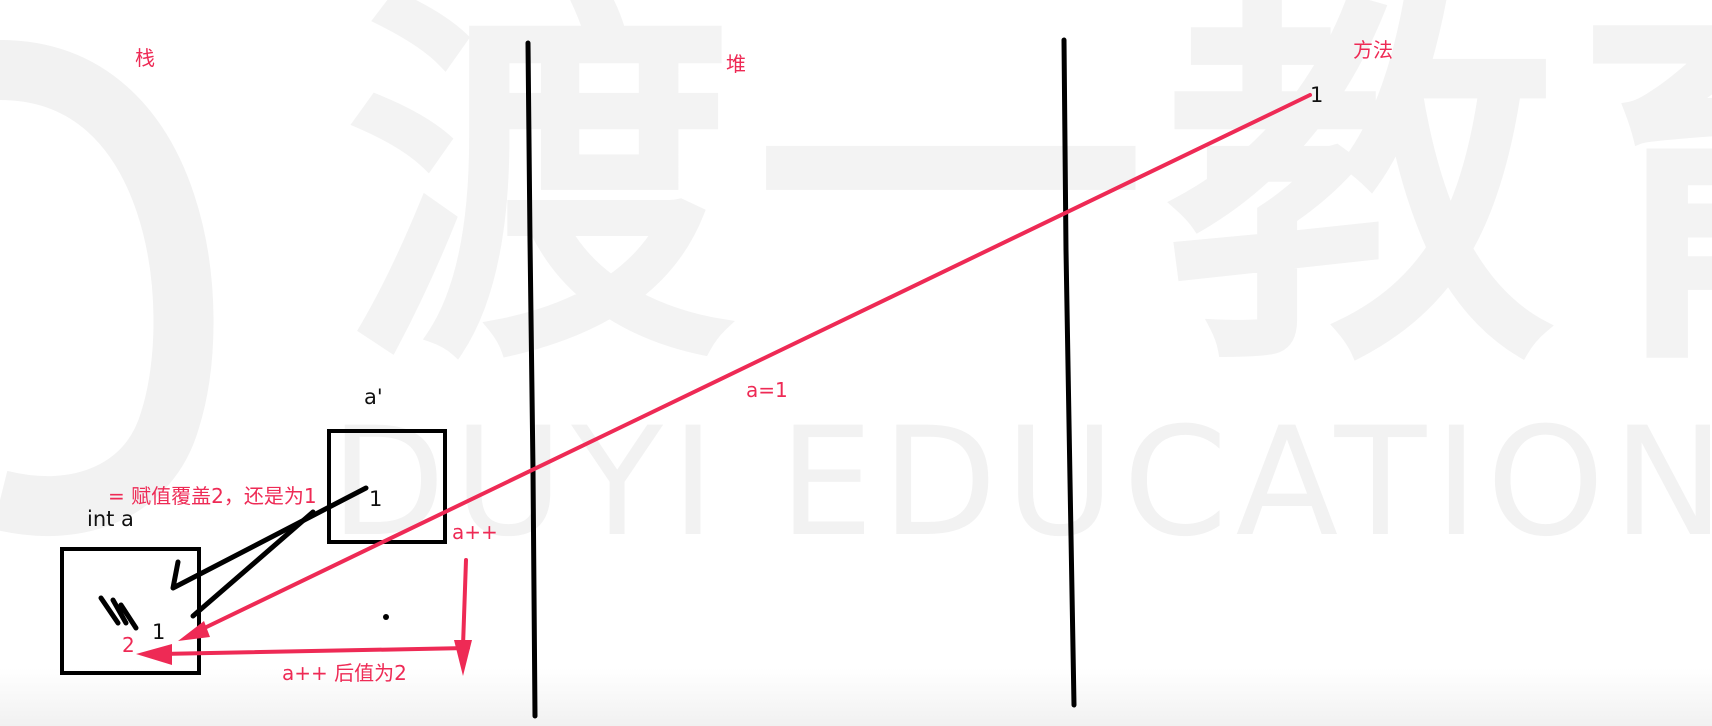 The height and width of the screenshot is (726, 1712). What do you see at coordinates (376, 499) in the screenshot?
I see `a-prime-value: 1` at bounding box center [376, 499].